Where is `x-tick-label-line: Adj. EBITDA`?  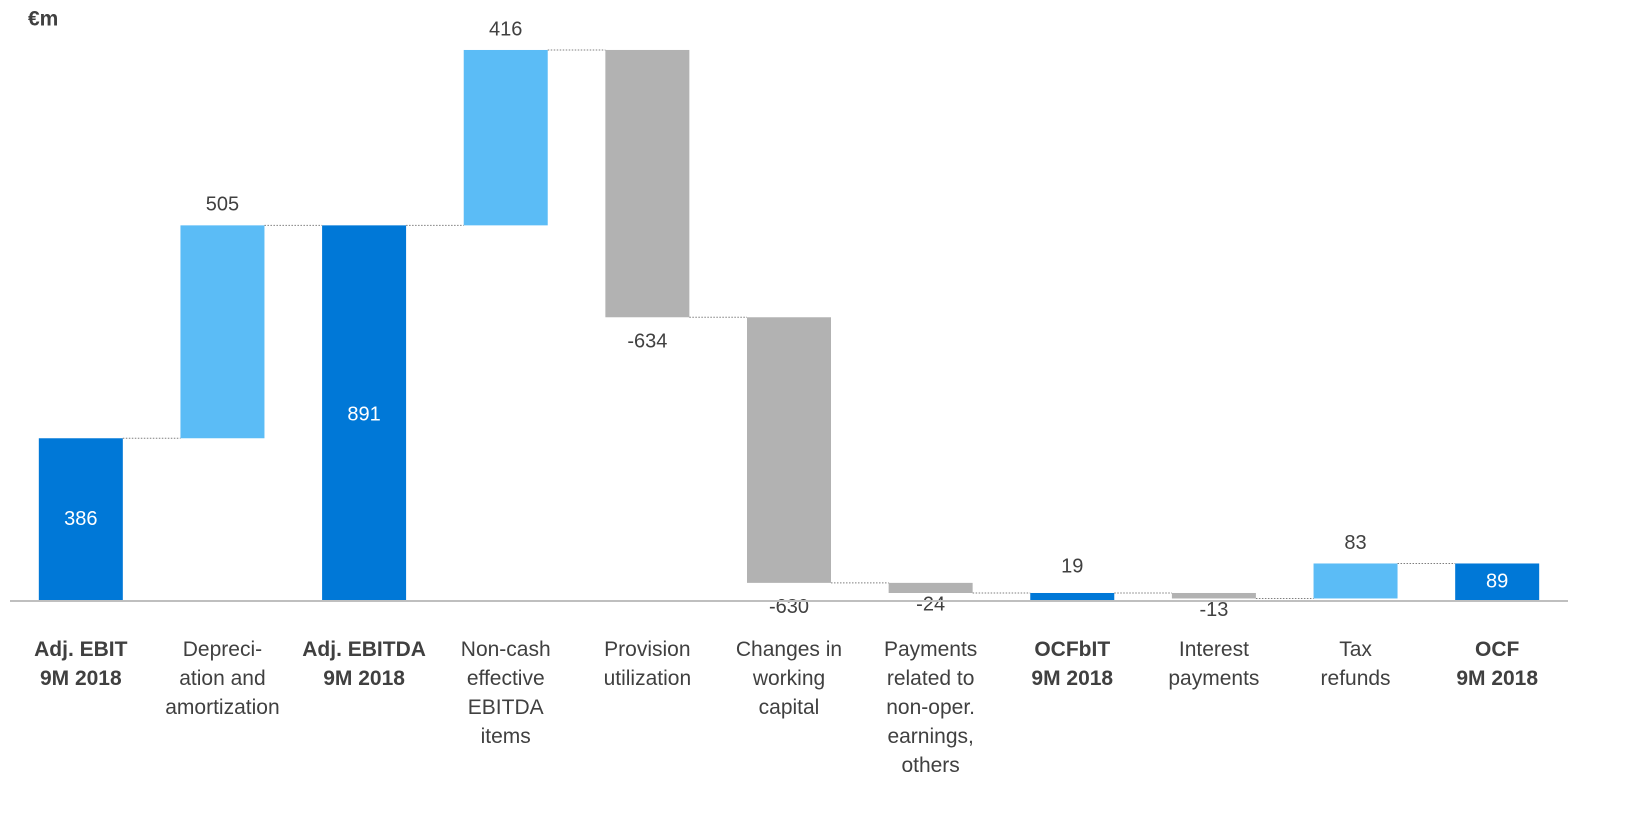 x-tick-label-line: Adj. EBITDA is located at coordinates (364, 649).